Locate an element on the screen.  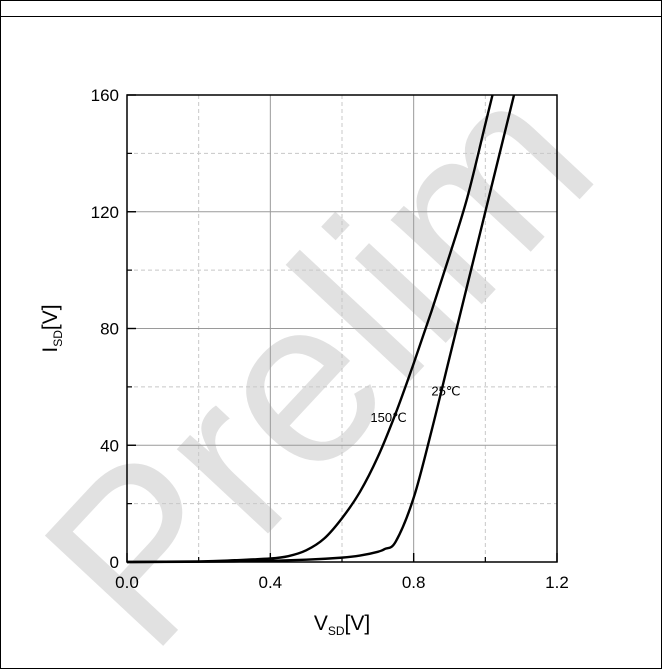
x-axis-label-main: V is located at coordinates (321, 623).